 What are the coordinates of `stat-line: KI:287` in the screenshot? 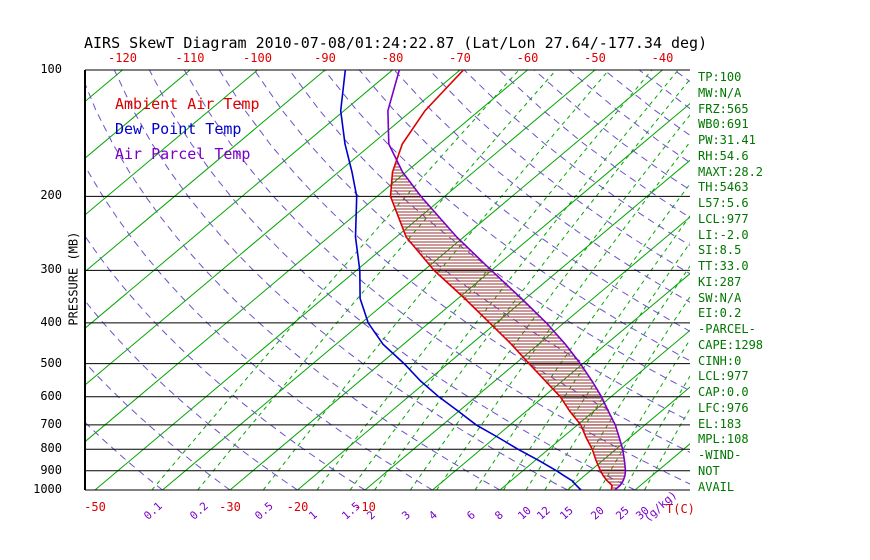 It's located at (720, 281).